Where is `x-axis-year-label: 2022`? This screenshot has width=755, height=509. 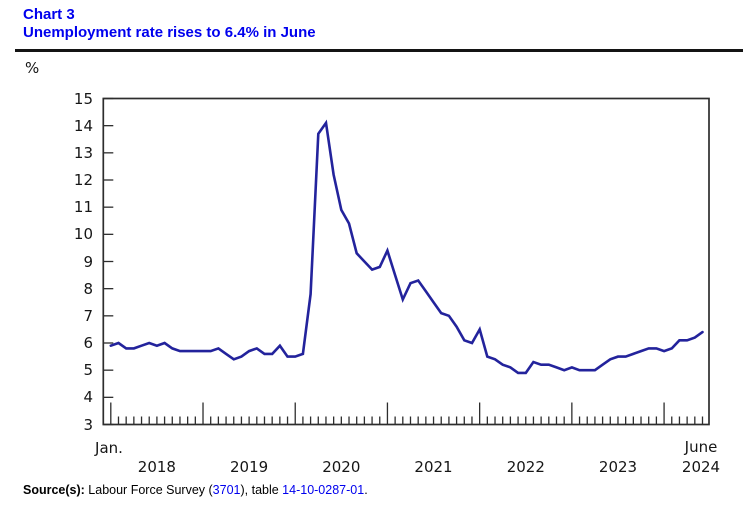
x-axis-year-label: 2022 is located at coordinates (525, 467).